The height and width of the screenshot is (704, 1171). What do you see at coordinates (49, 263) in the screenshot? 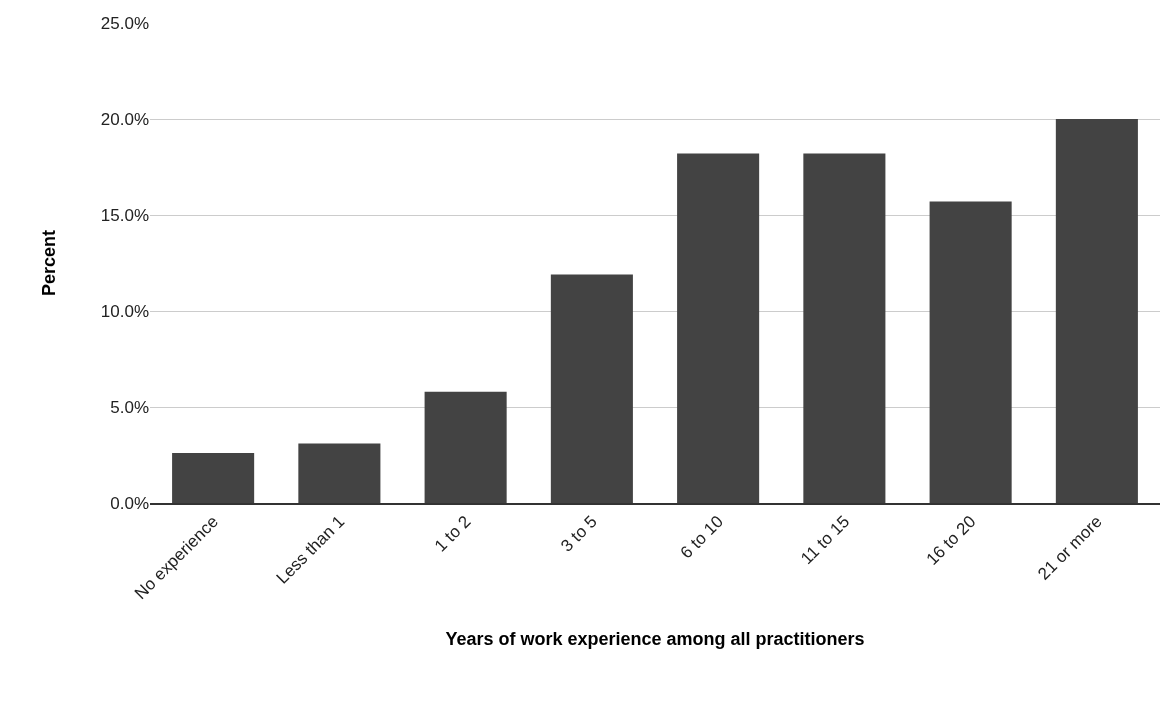
I see `y-axis-title: Percent` at bounding box center [49, 263].